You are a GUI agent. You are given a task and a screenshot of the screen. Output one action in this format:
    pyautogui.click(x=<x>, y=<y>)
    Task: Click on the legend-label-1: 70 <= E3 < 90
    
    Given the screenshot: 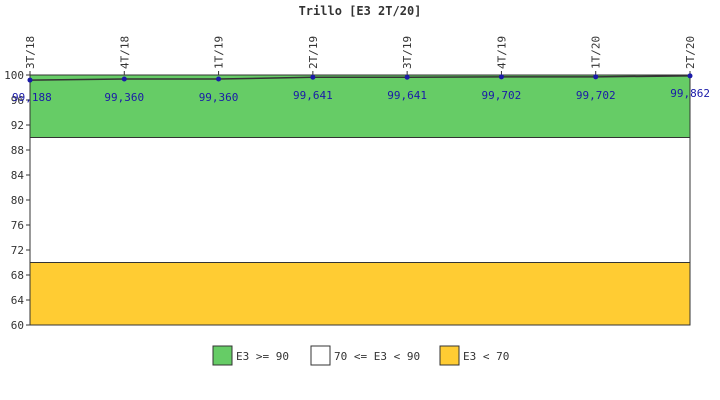 What is the action you would take?
    pyautogui.click(x=377, y=356)
    